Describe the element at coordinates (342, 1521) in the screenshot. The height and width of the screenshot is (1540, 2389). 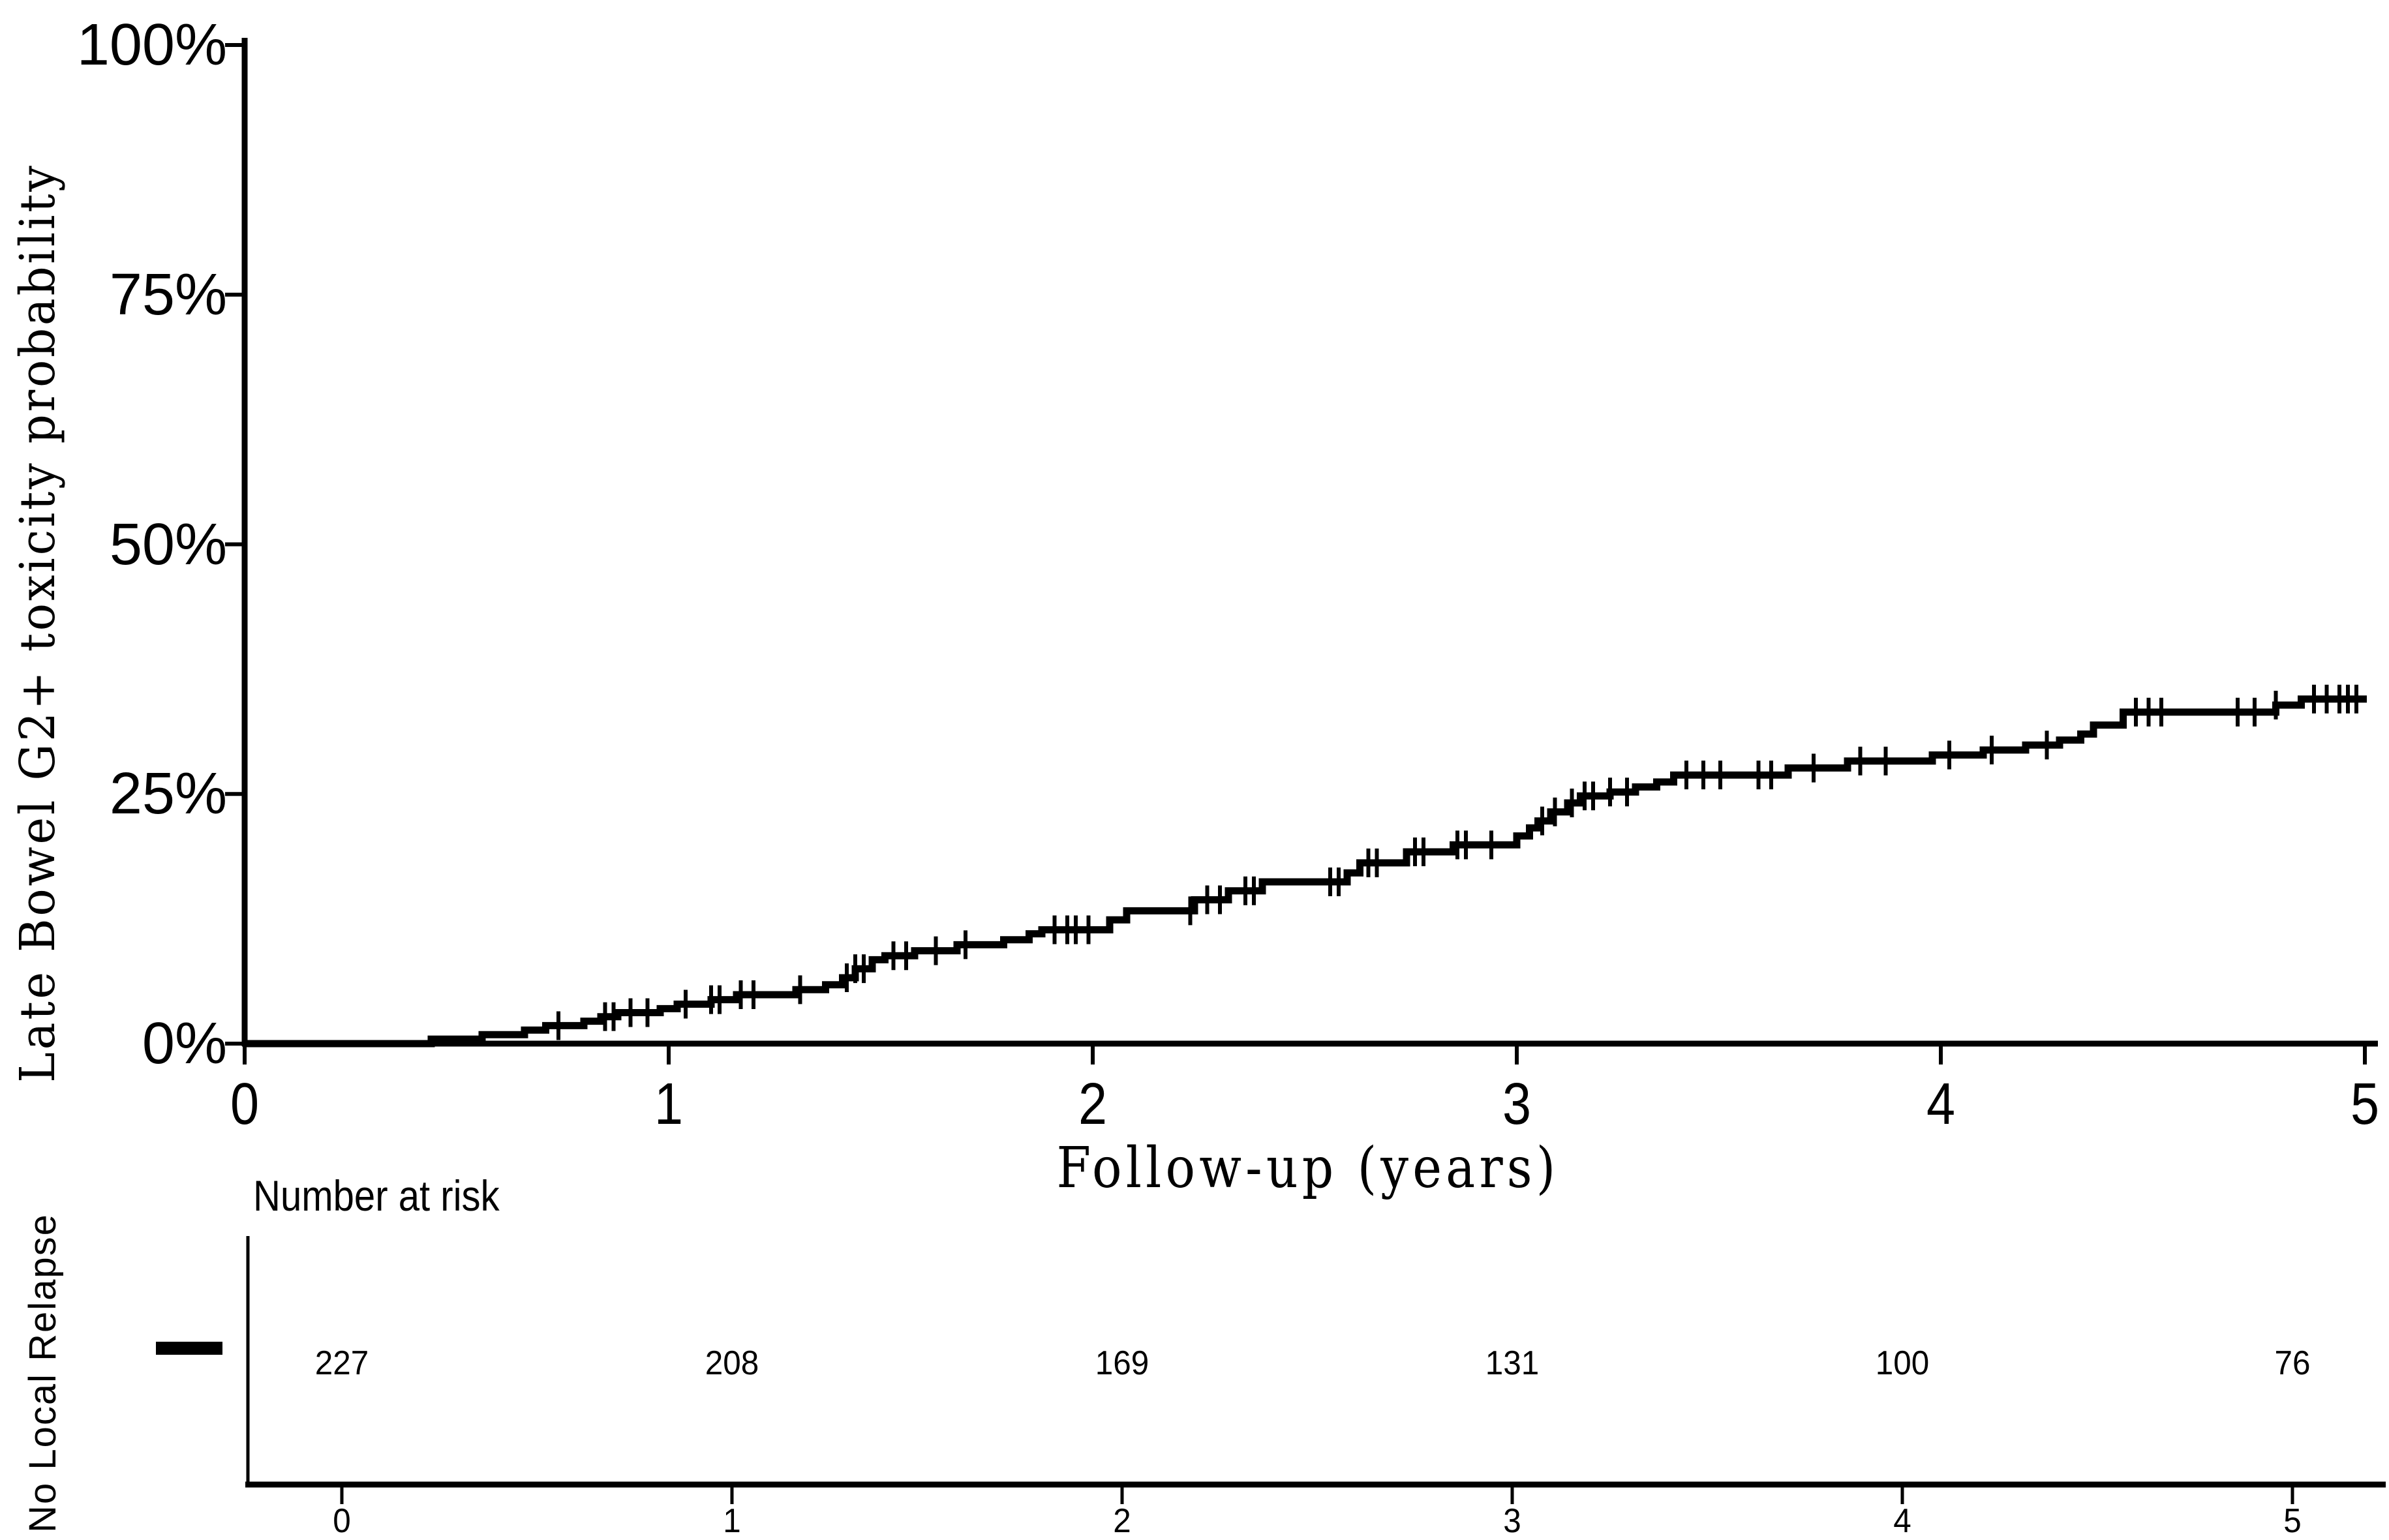
I see `risk-axis-tick-label: 0` at that location.